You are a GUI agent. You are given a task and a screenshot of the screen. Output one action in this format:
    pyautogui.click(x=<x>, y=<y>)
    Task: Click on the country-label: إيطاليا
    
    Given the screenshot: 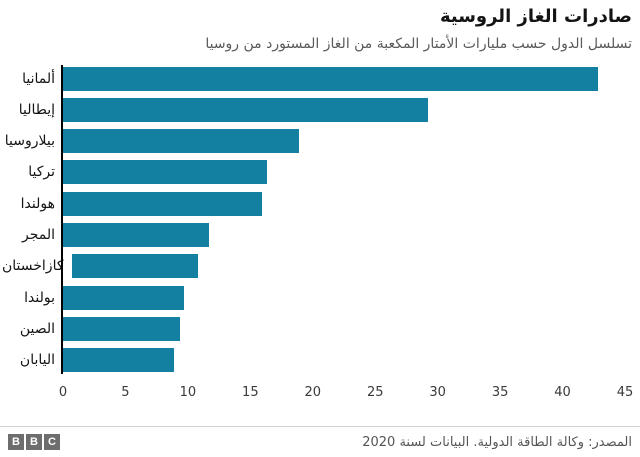 What is the action you would take?
    pyautogui.click(x=36, y=109)
    